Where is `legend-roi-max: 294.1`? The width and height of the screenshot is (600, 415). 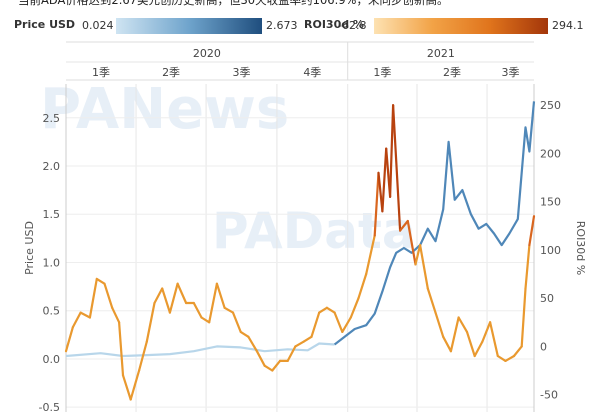 legend-roi-max: 294.1 is located at coordinates (568, 25).